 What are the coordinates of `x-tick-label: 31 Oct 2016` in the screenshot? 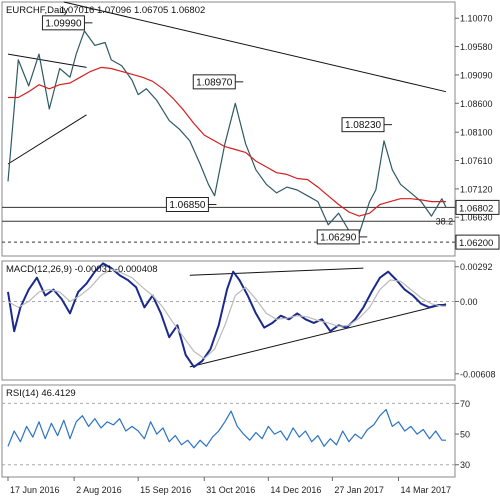 It's located at (230, 490).